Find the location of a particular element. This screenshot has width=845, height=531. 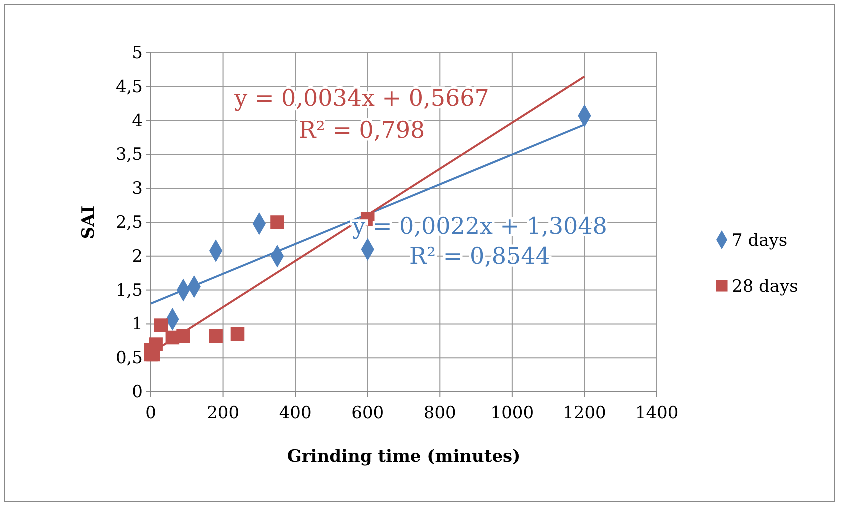

x-tick-label: 600 is located at coordinates (368, 414).